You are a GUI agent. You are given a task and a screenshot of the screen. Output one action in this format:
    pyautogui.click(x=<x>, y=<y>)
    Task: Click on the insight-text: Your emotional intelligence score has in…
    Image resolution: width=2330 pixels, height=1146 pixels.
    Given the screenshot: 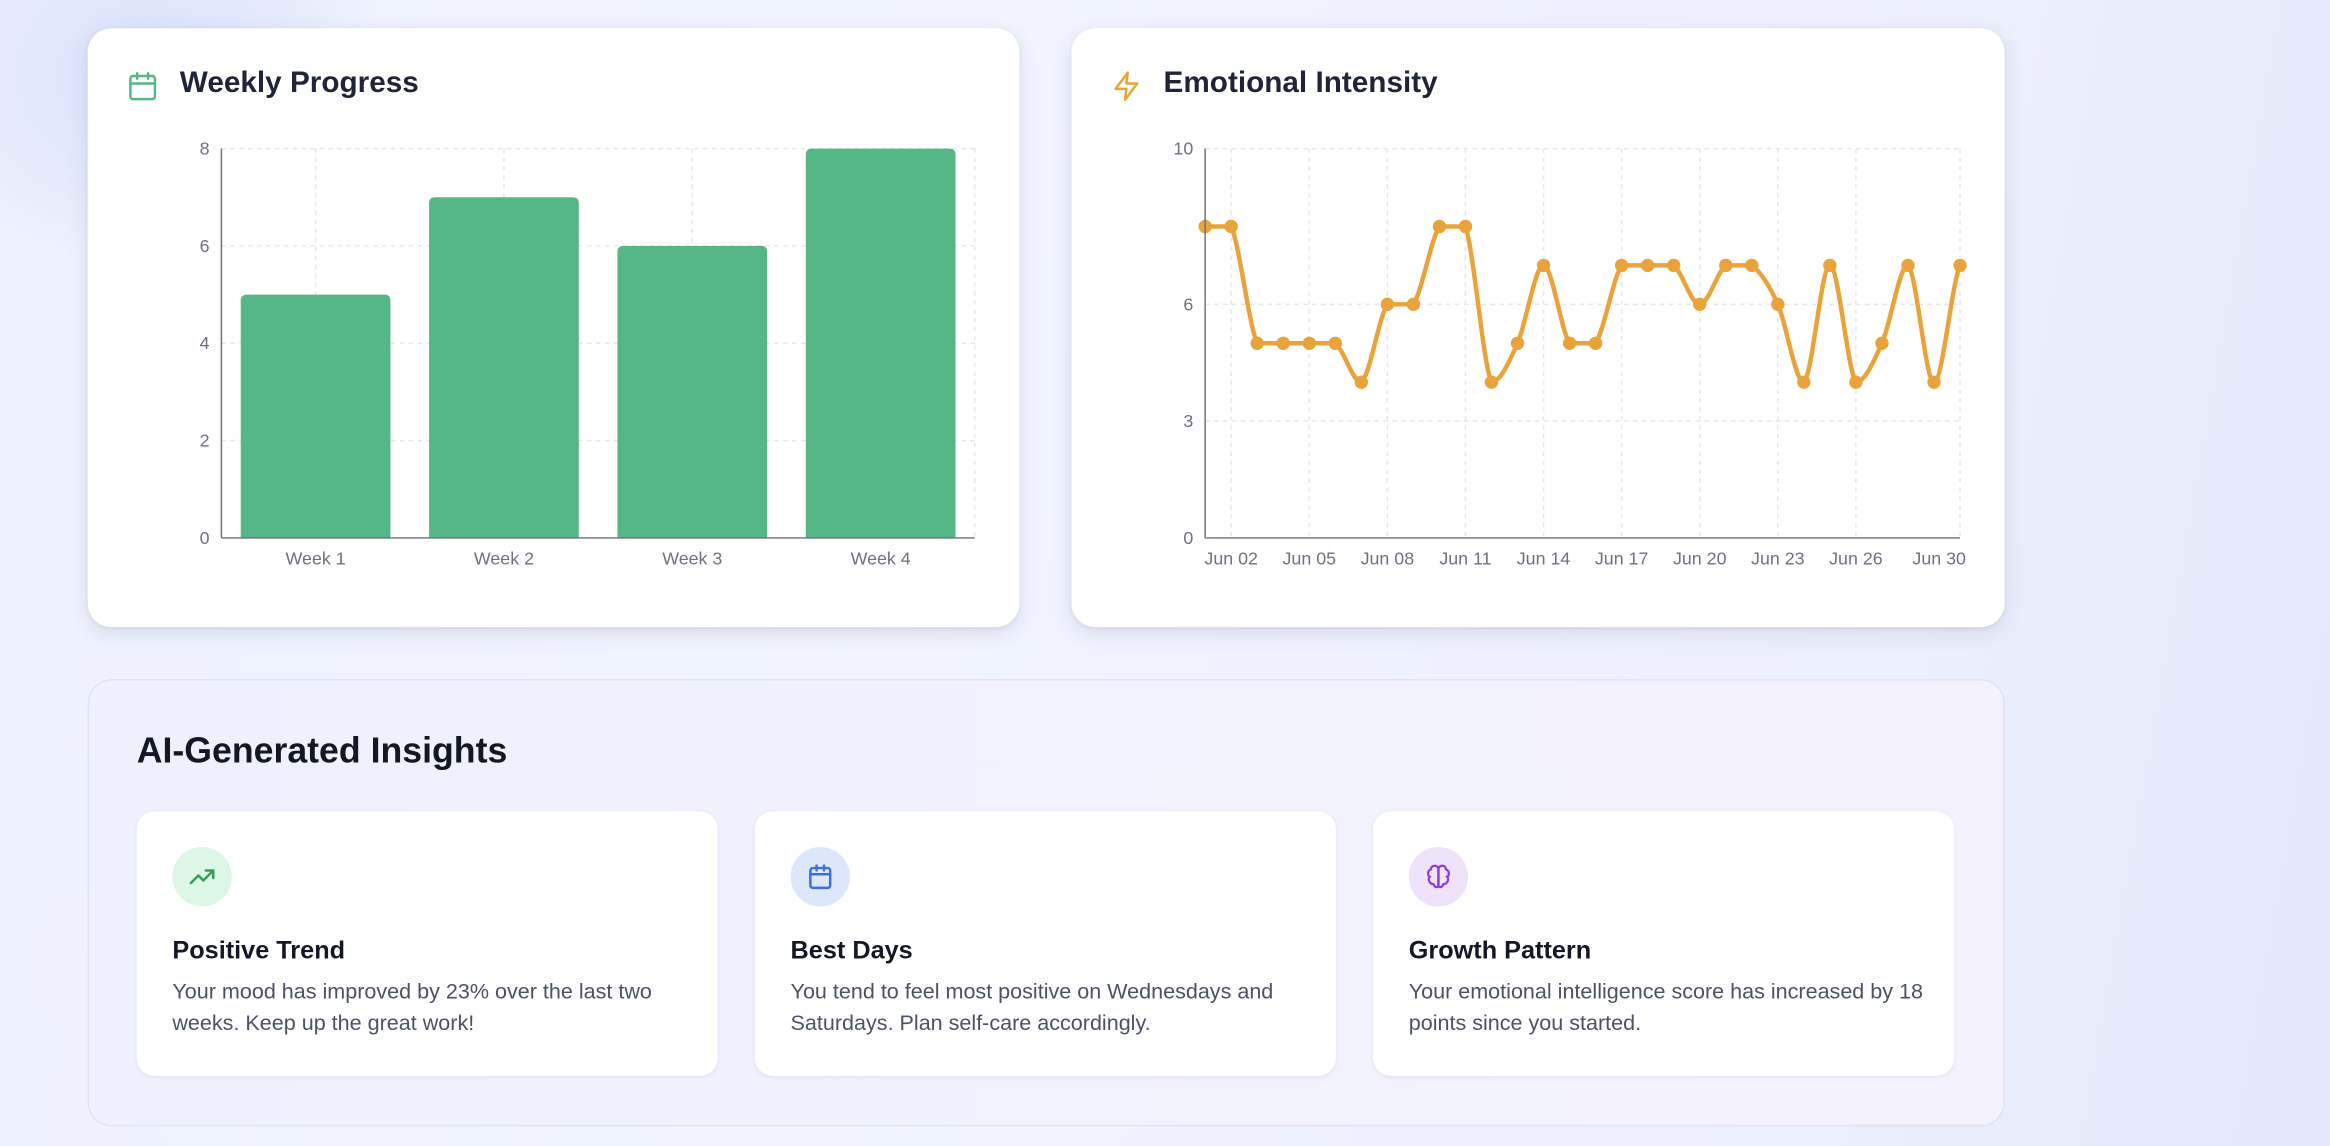 What is the action you would take?
    pyautogui.click(x=1665, y=1008)
    